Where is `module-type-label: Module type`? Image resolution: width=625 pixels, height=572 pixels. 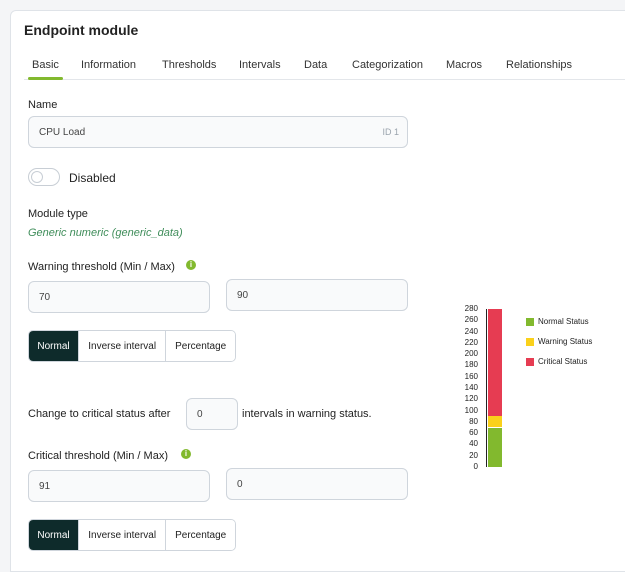 module-type-label: Module type is located at coordinates (58, 214).